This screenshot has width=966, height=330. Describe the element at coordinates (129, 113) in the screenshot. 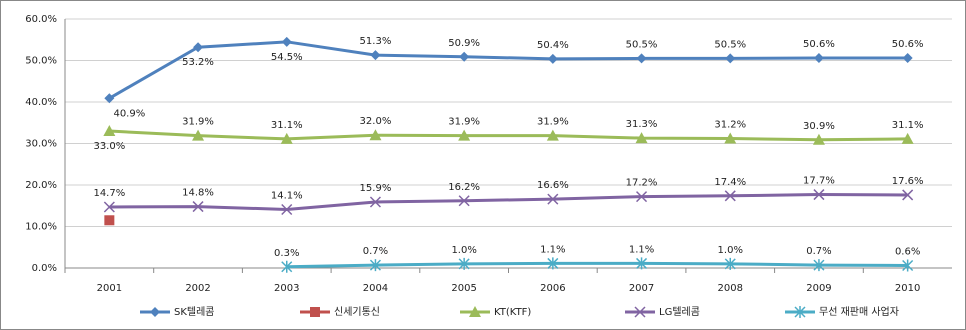

I see `data-label: 40.9%` at that location.